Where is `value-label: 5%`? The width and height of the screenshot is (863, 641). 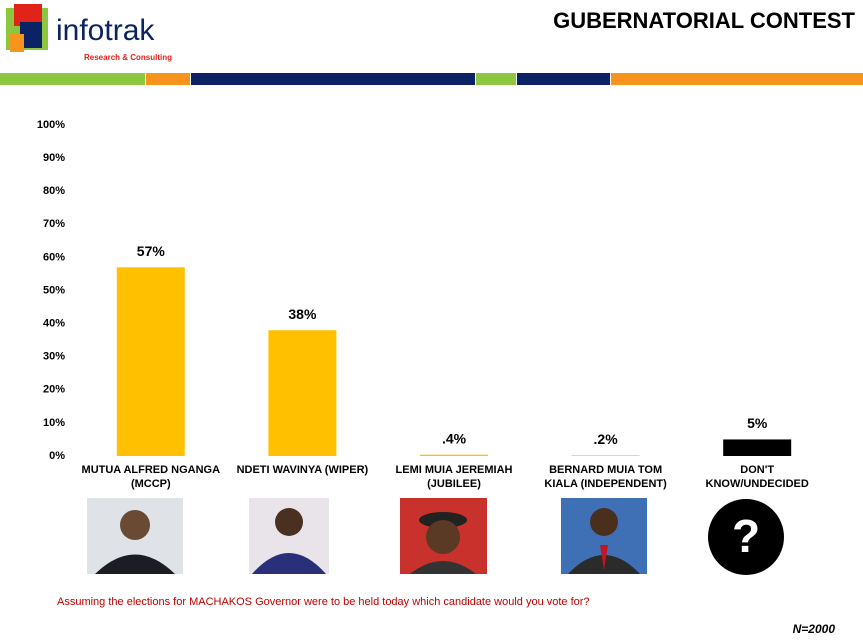
value-label: 5% is located at coordinates (757, 423).